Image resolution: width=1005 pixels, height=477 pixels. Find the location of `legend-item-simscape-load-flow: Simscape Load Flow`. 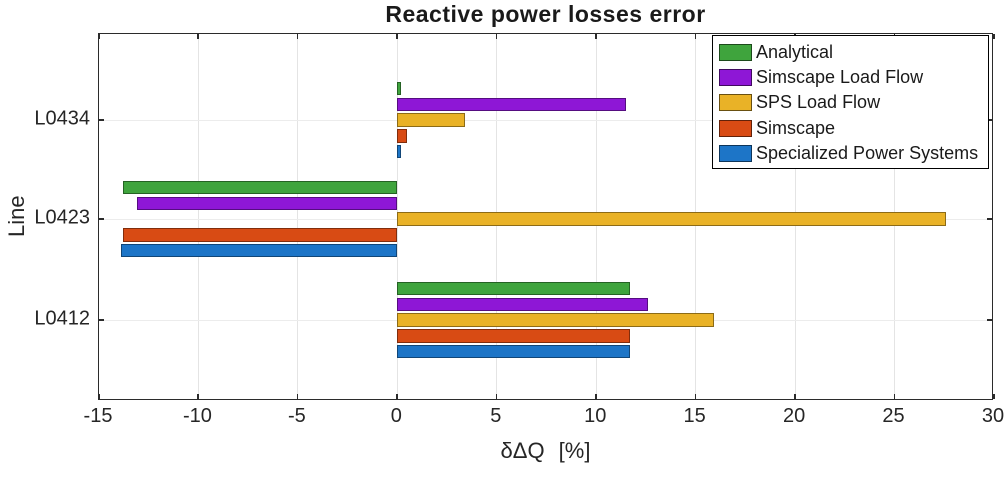

legend-item-simscape-load-flow: Simscape Load Flow is located at coordinates (853, 77).